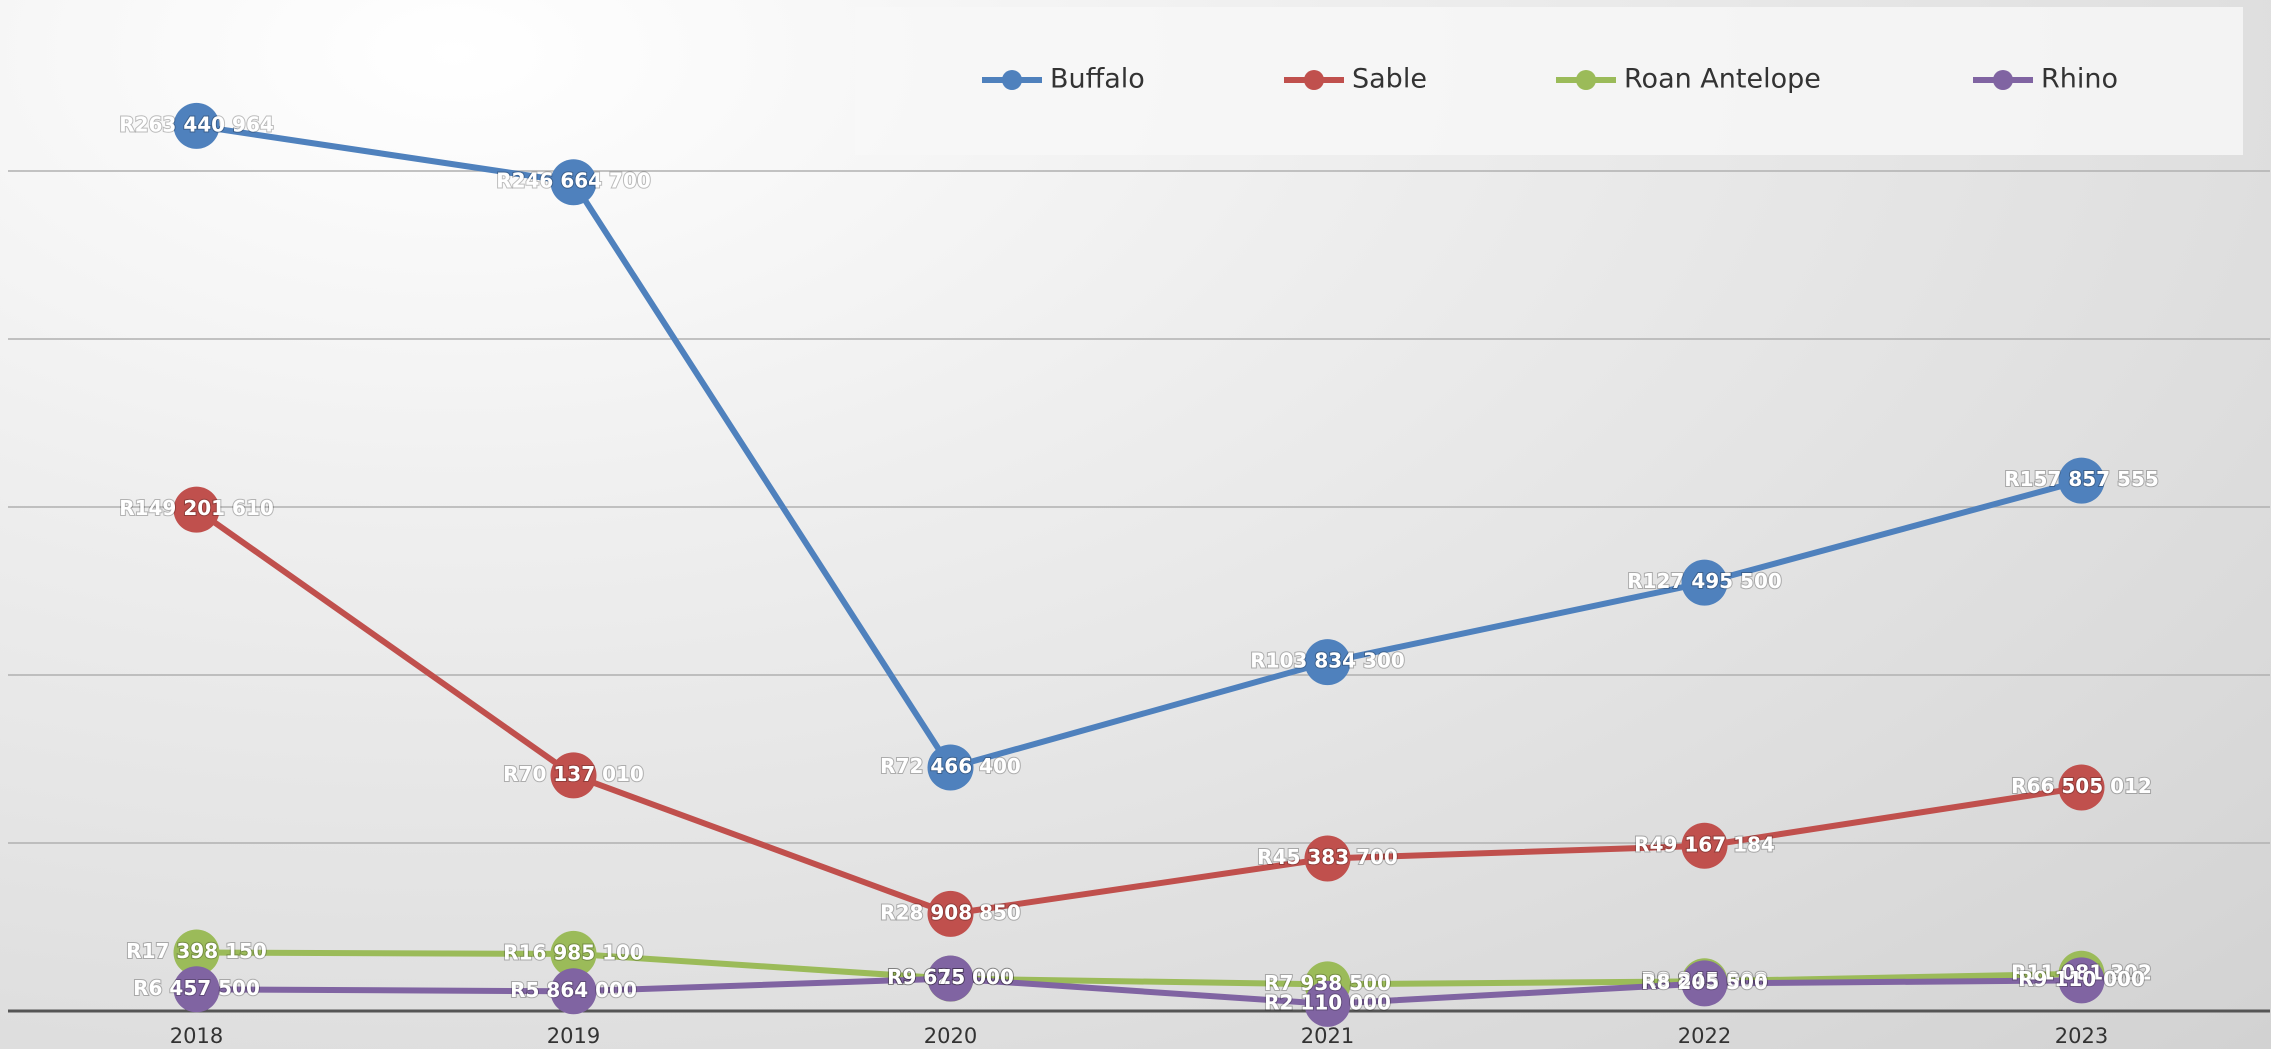  I want to click on data-label: R103 834 300, so click(1327, 661).